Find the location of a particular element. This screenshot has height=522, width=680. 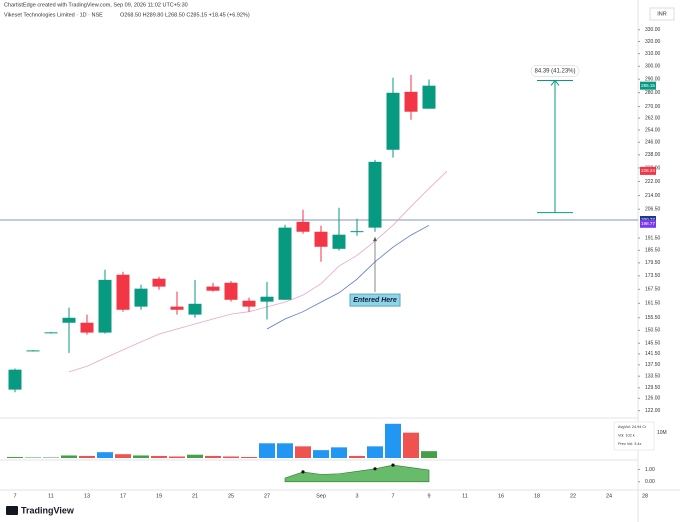

y-tick-label: 167.50 is located at coordinates (653, 290).